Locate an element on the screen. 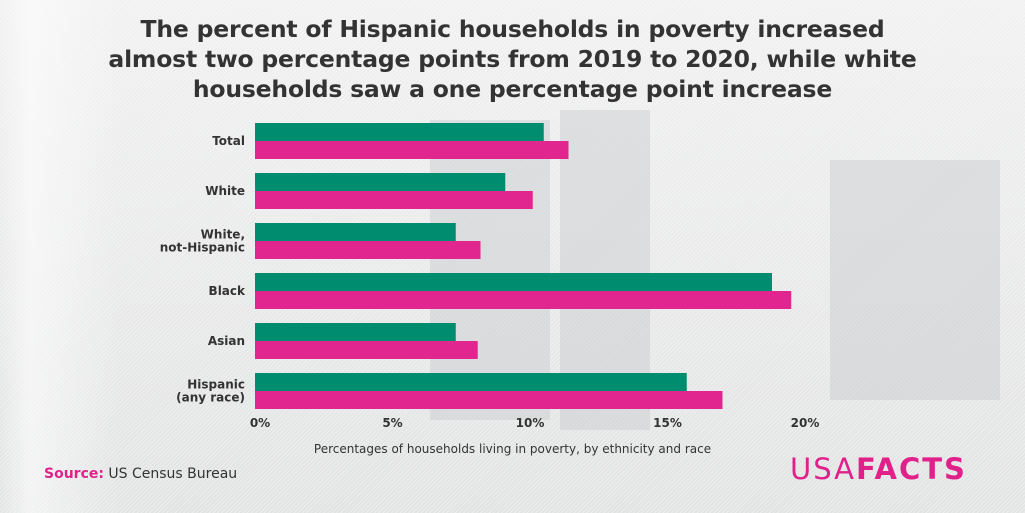 This screenshot has height=513, width=1025. x-tick-label: 0% is located at coordinates (260, 423).